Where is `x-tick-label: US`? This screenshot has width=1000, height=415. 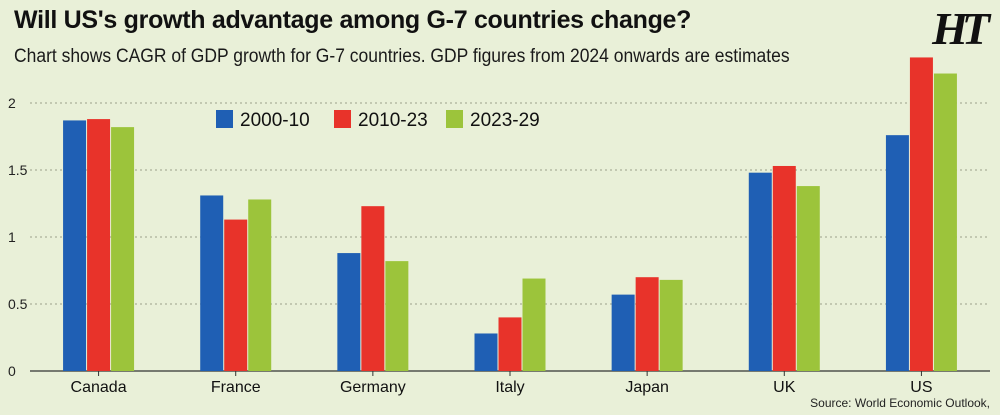
x-tick-label: US is located at coordinates (921, 387).